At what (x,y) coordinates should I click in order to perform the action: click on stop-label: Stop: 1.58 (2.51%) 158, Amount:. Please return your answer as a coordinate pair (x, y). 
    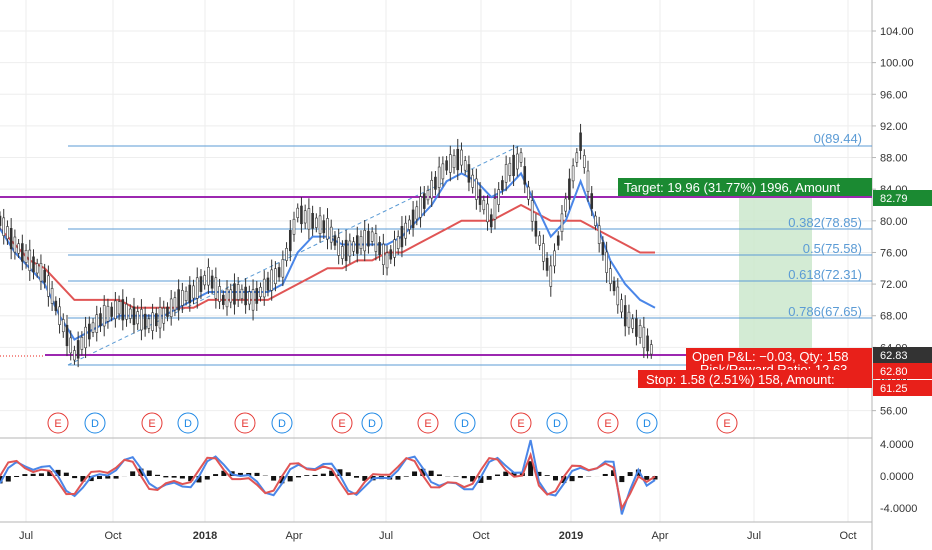
    Looking at the image, I should click on (755, 379).